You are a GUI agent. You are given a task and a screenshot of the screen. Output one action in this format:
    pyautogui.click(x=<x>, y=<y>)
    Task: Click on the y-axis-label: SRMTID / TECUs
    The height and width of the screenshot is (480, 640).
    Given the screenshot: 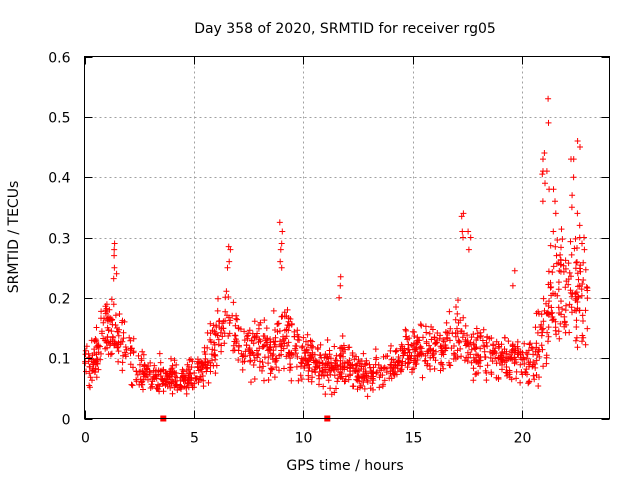 What is the action you would take?
    pyautogui.click(x=14, y=237)
    